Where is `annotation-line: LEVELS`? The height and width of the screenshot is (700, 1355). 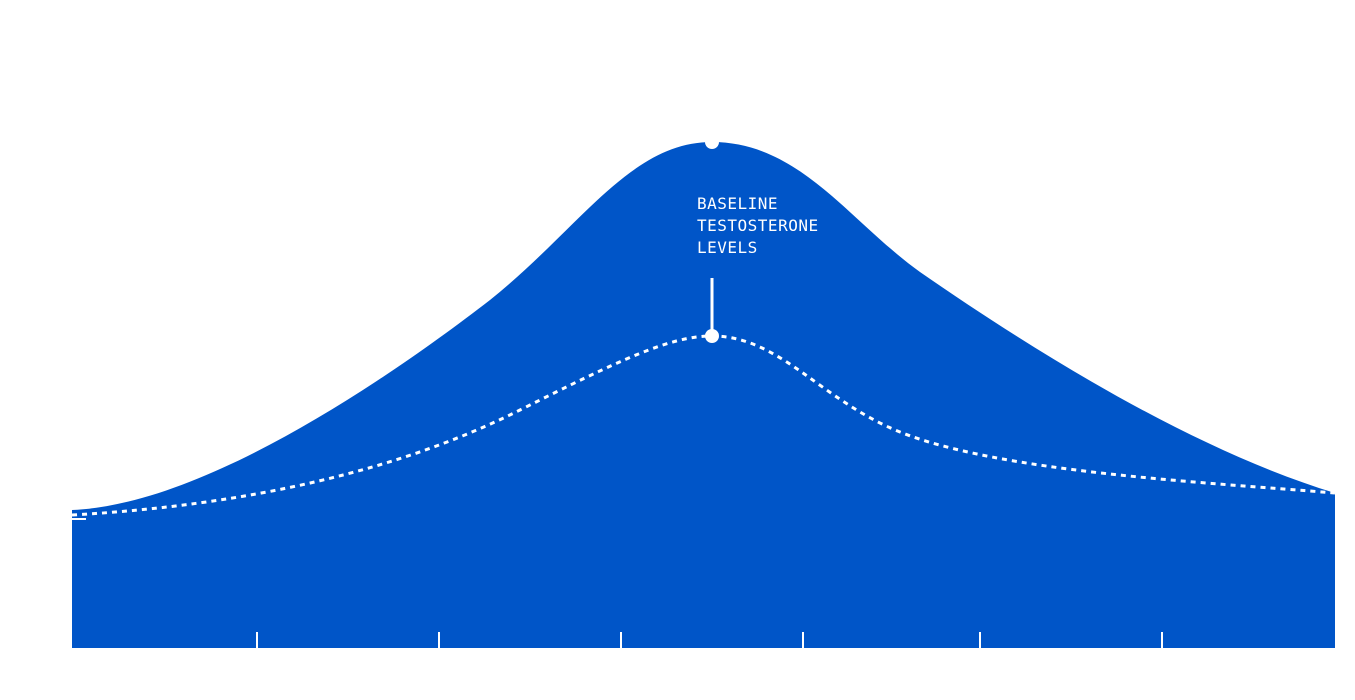 annotation-line: LEVELS is located at coordinates (727, 247).